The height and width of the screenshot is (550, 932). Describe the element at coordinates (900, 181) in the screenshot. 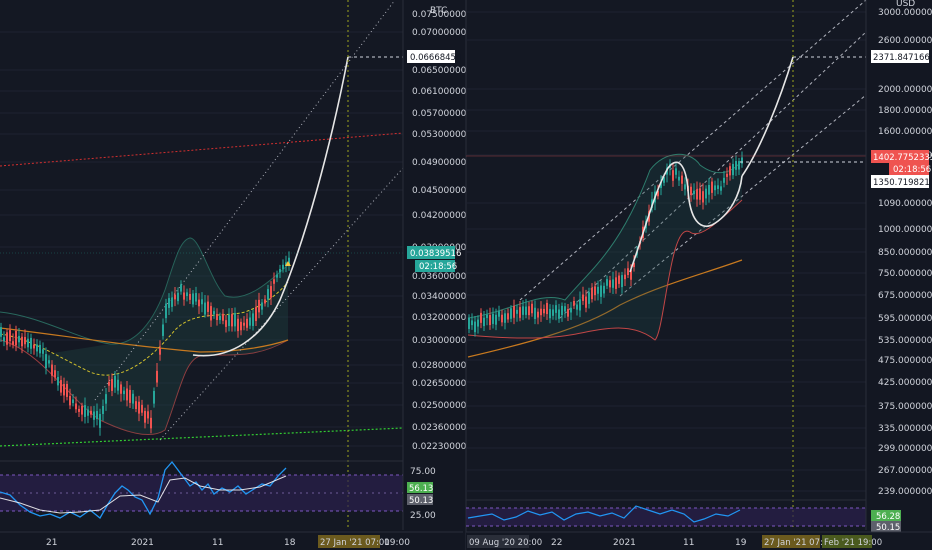

I see `right-level-price-tag` at that location.